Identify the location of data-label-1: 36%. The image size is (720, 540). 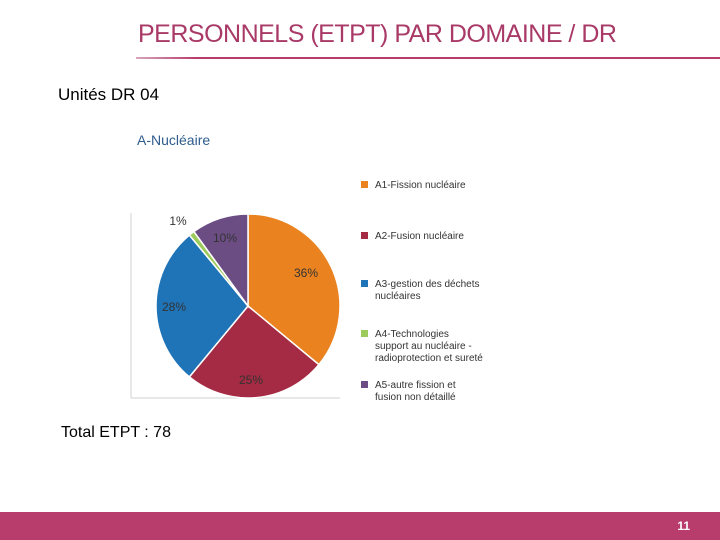
(306, 273).